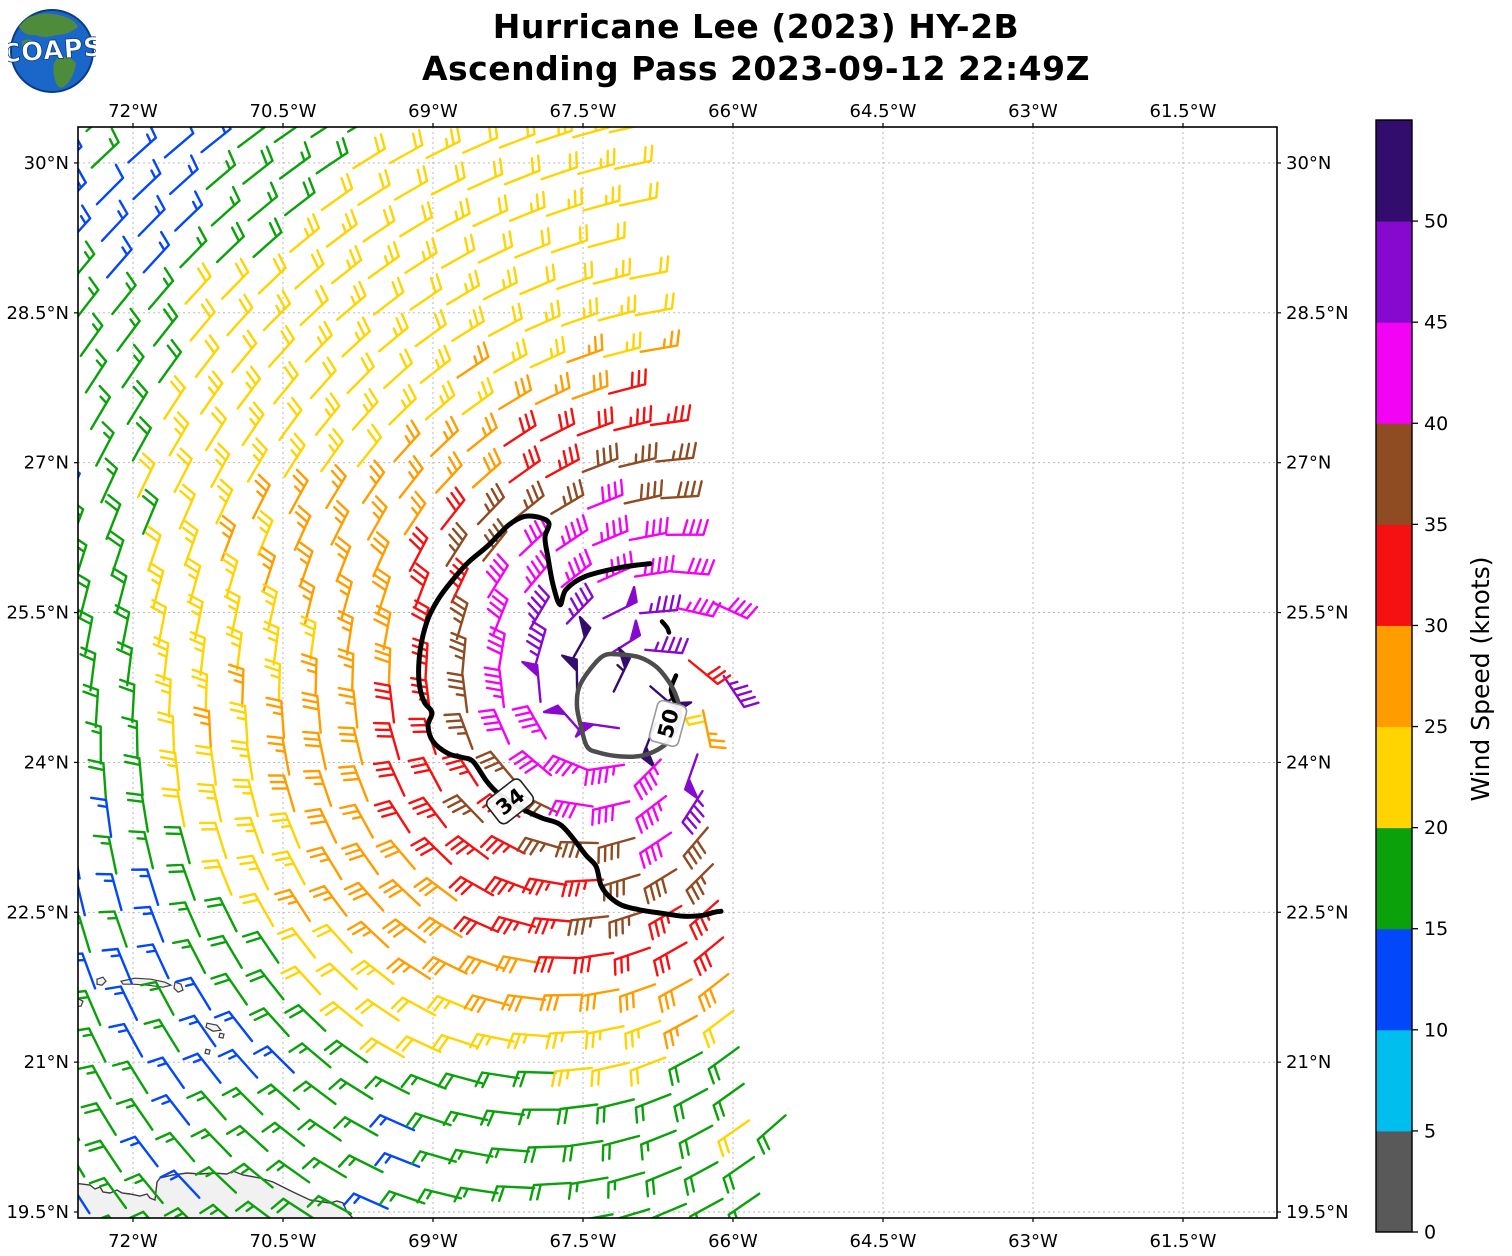 The image size is (1512, 1256). Describe the element at coordinates (1430, 1131) in the screenshot. I see `svg-text: 5` at that location.